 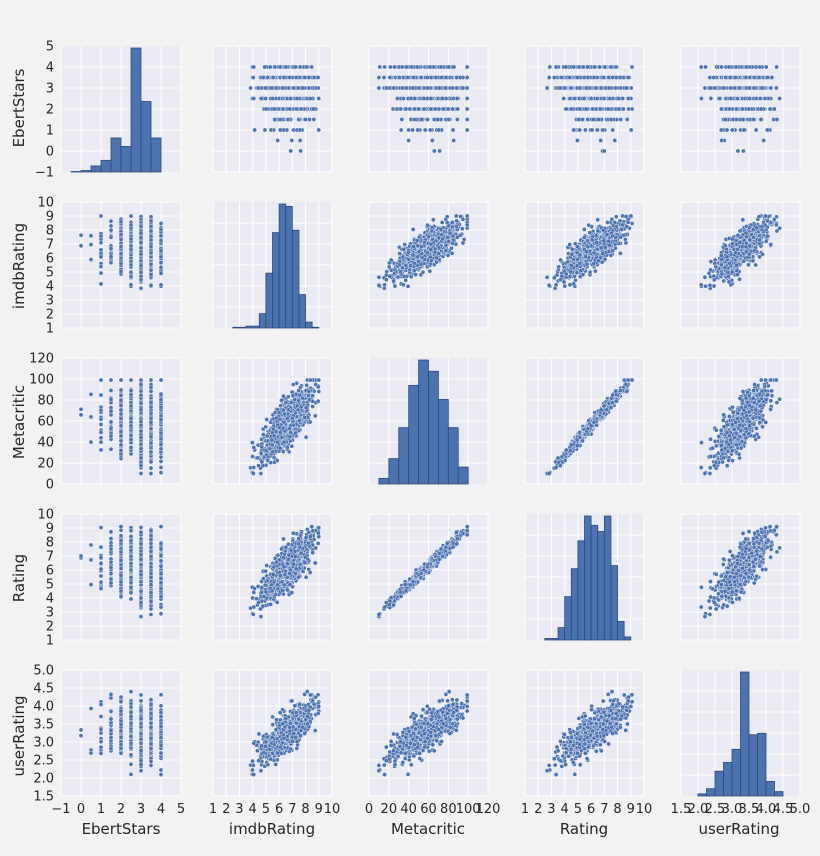 I want to click on panel-ebertstars-vs-userrating, so click(x=740, y=109).